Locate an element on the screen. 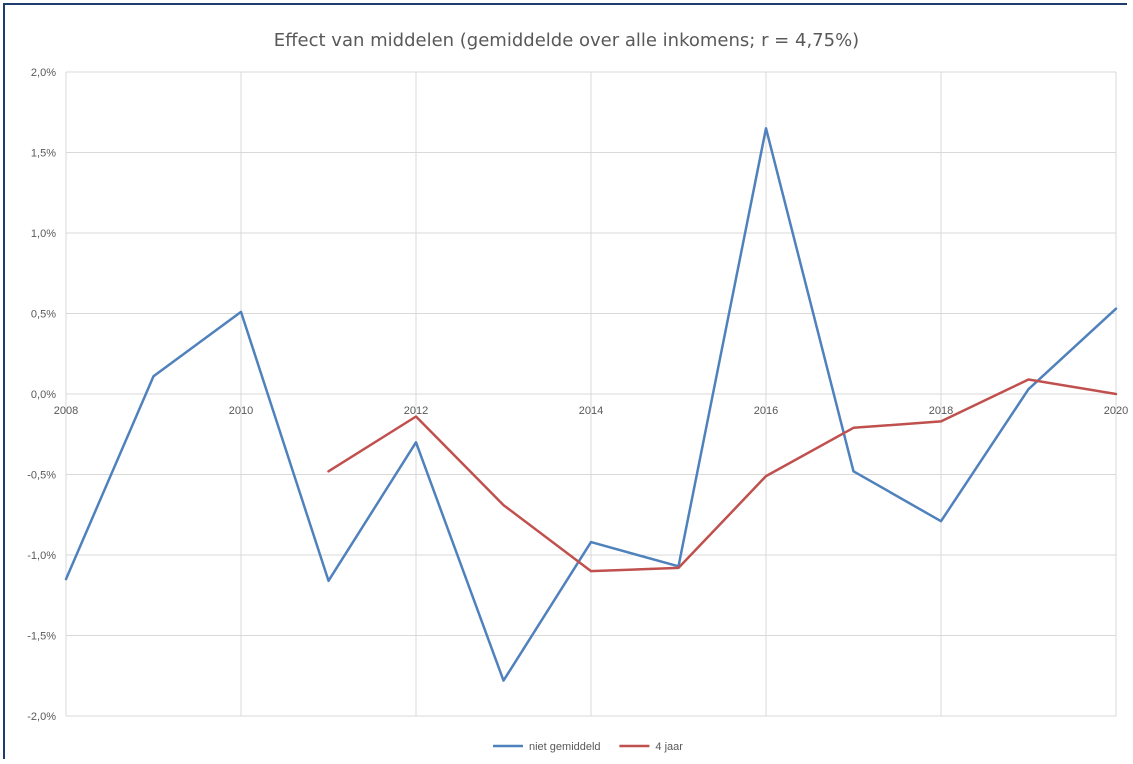 The image size is (1133, 764). y-tick-label: 0,0% is located at coordinates (43, 395).